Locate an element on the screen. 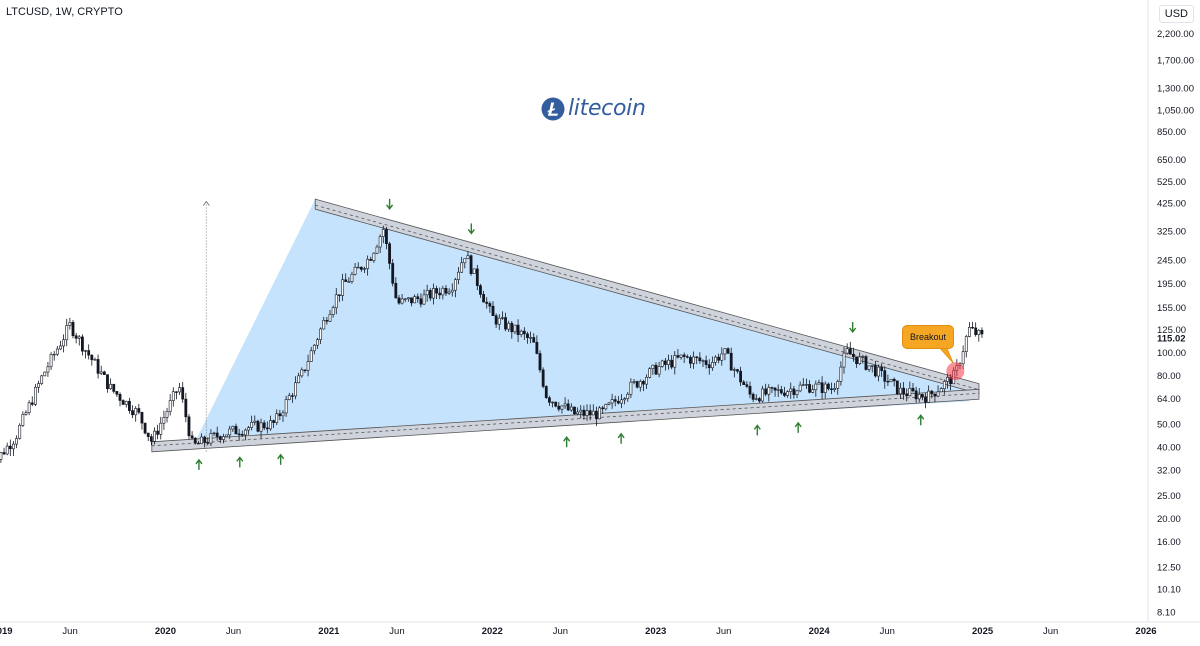 The image size is (1200, 646). x-tick-label: 2020 is located at coordinates (165, 631).